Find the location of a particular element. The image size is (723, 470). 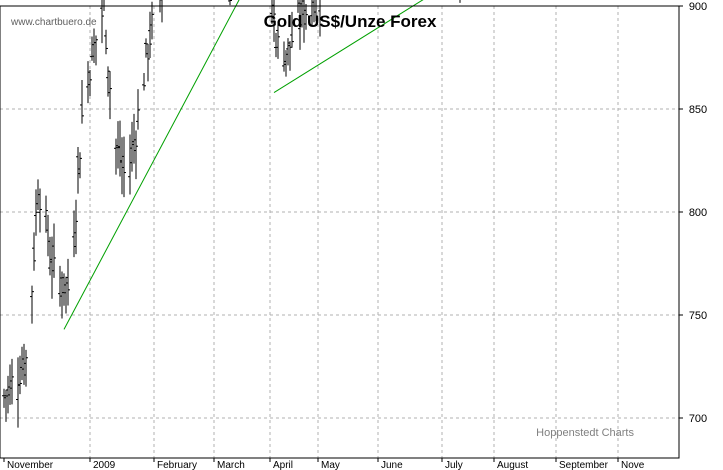

x-tick-label: November is located at coordinates (30, 465).